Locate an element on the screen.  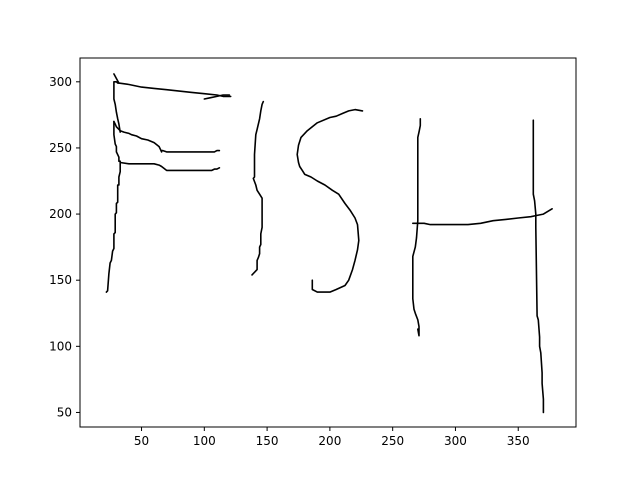
y-tick-label: 150 is located at coordinates (60, 280).